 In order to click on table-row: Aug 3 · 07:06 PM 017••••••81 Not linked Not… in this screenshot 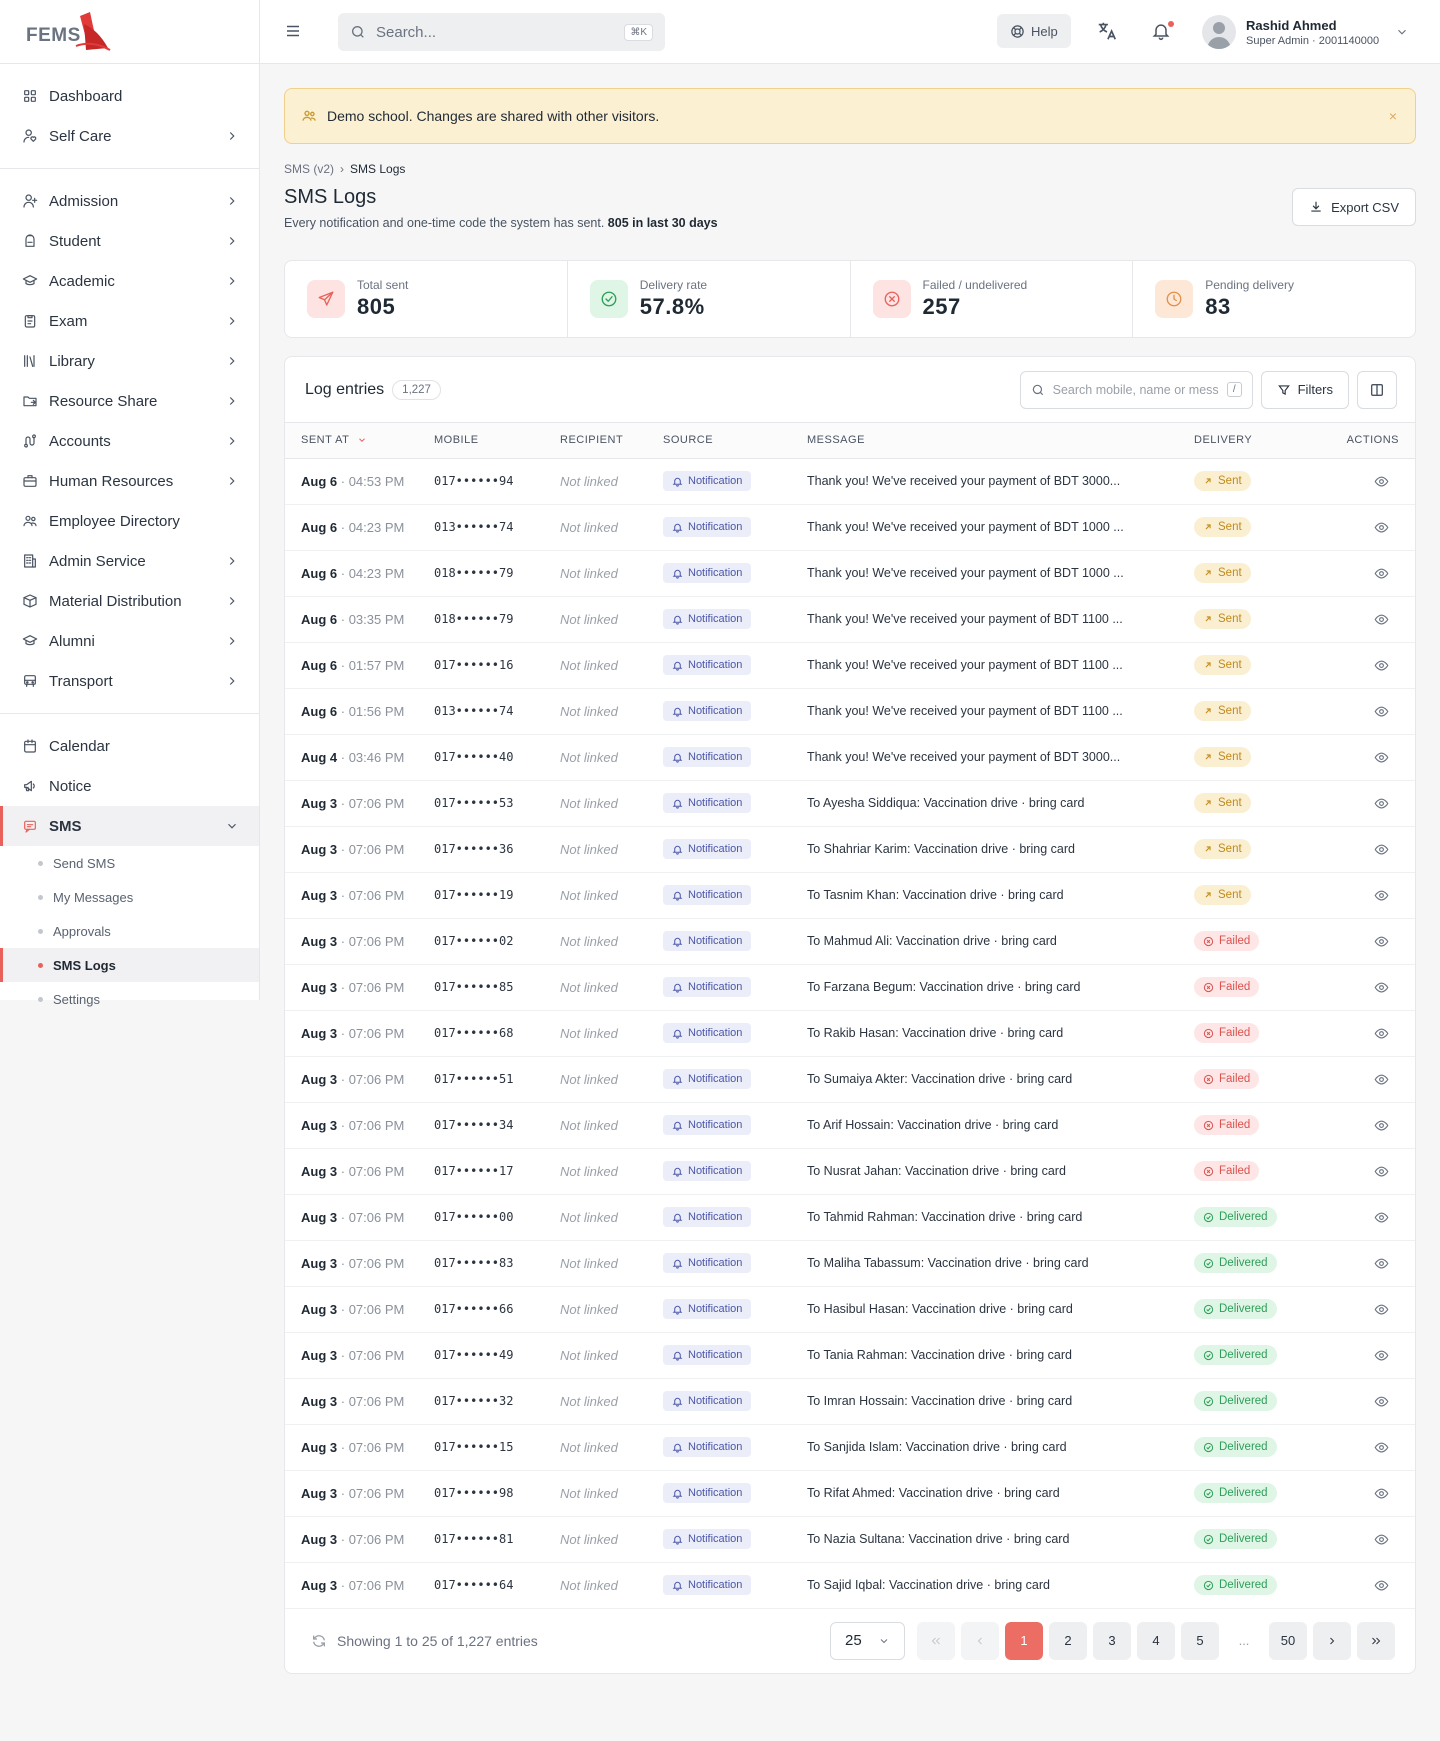, I will do `click(850, 1539)`.